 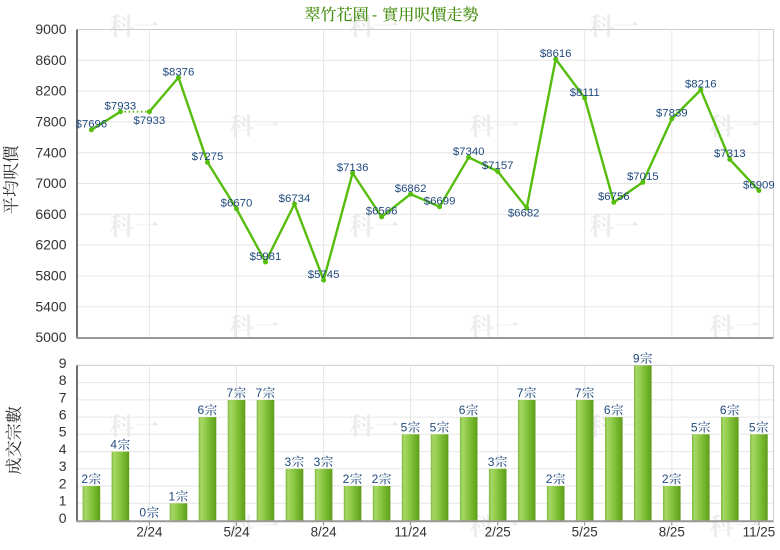 I want to click on svg-text: 2/24, so click(x=149, y=531).